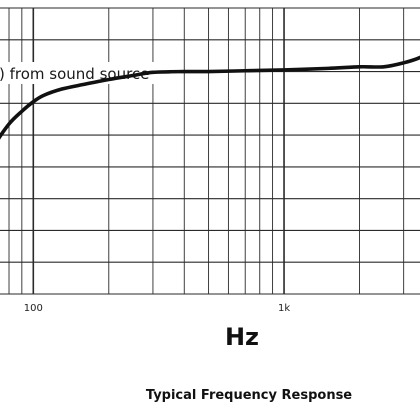 Image resolution: width=420 pixels, height=420 pixels. Describe the element at coordinates (242, 337) in the screenshot. I see `x-axis-label: Hz` at that location.